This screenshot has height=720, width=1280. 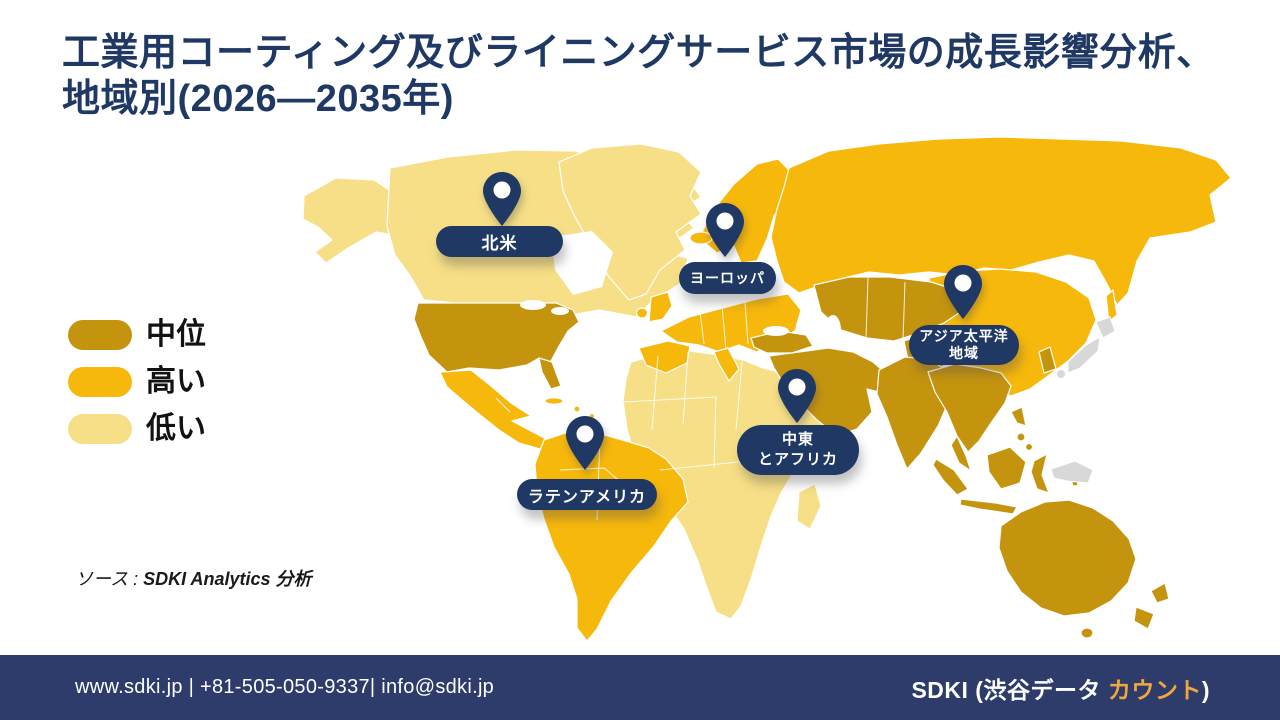 I want to click on landmass-japan-honshu, so click(x=1084, y=355).